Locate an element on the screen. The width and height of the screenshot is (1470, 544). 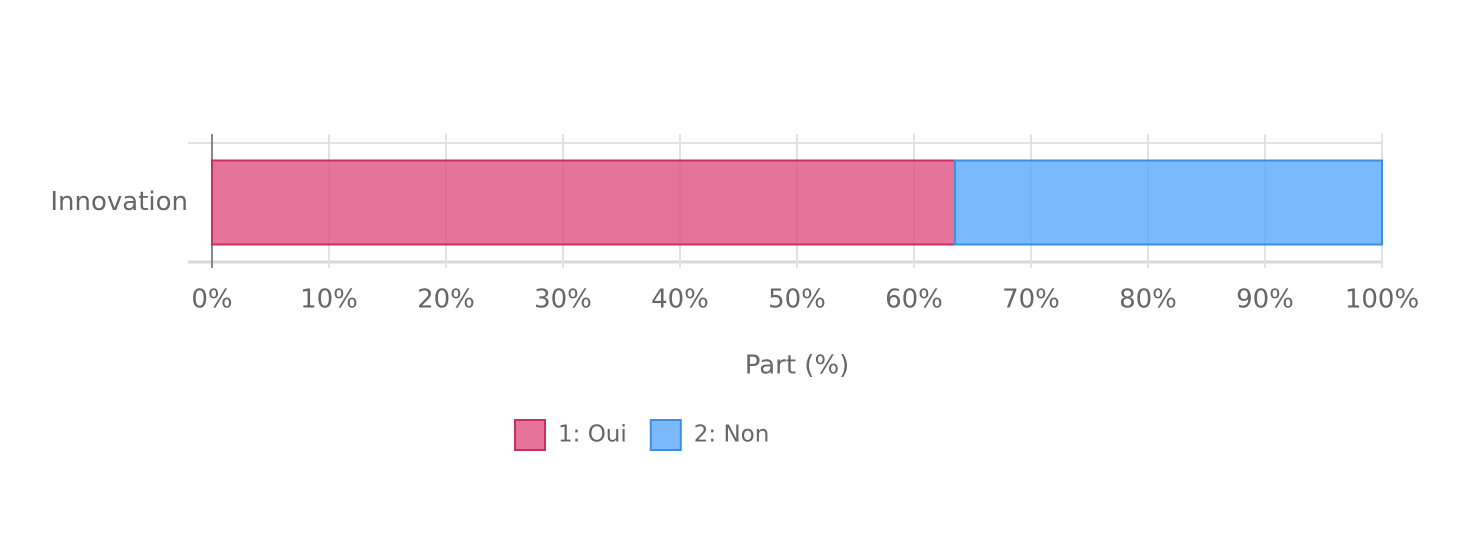
x-axis-title: Part (%) is located at coordinates (797, 366).